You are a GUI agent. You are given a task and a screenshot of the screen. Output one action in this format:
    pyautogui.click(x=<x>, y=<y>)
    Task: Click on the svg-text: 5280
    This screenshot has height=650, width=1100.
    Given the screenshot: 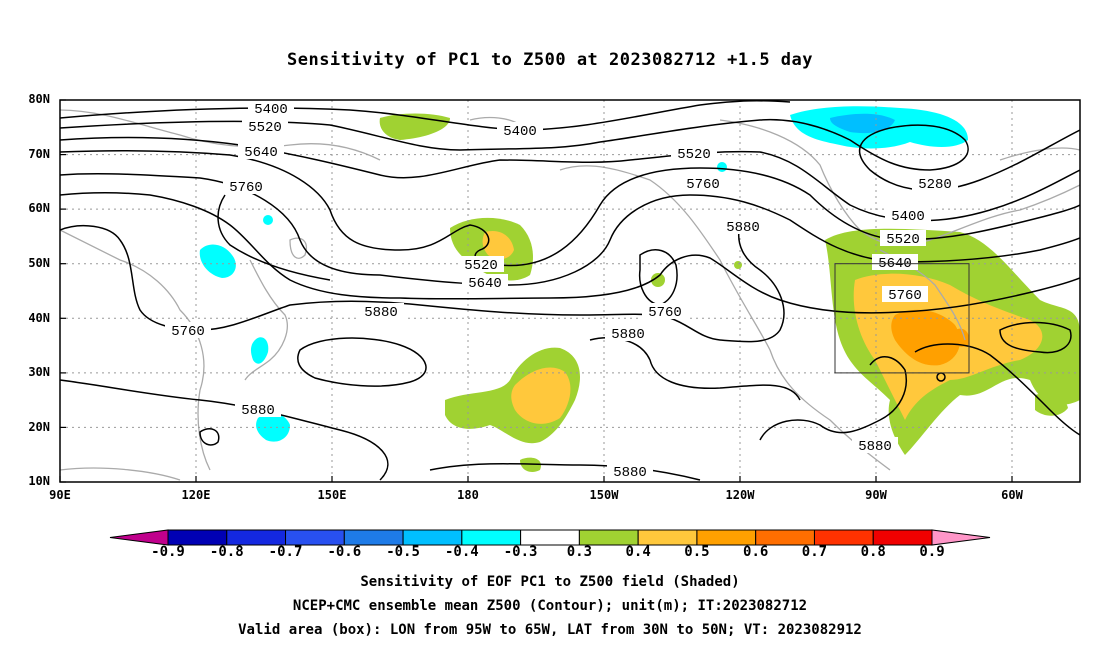 What is the action you would take?
    pyautogui.click(x=935, y=185)
    